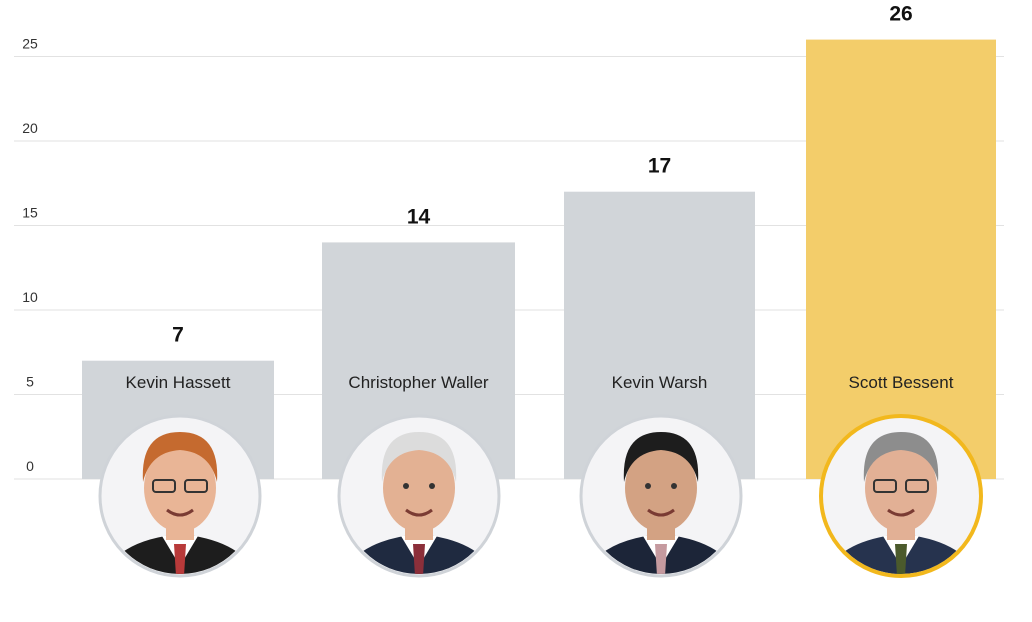  Describe the element at coordinates (178, 382) in the screenshot. I see `category-label: Kevin Hassett` at that location.